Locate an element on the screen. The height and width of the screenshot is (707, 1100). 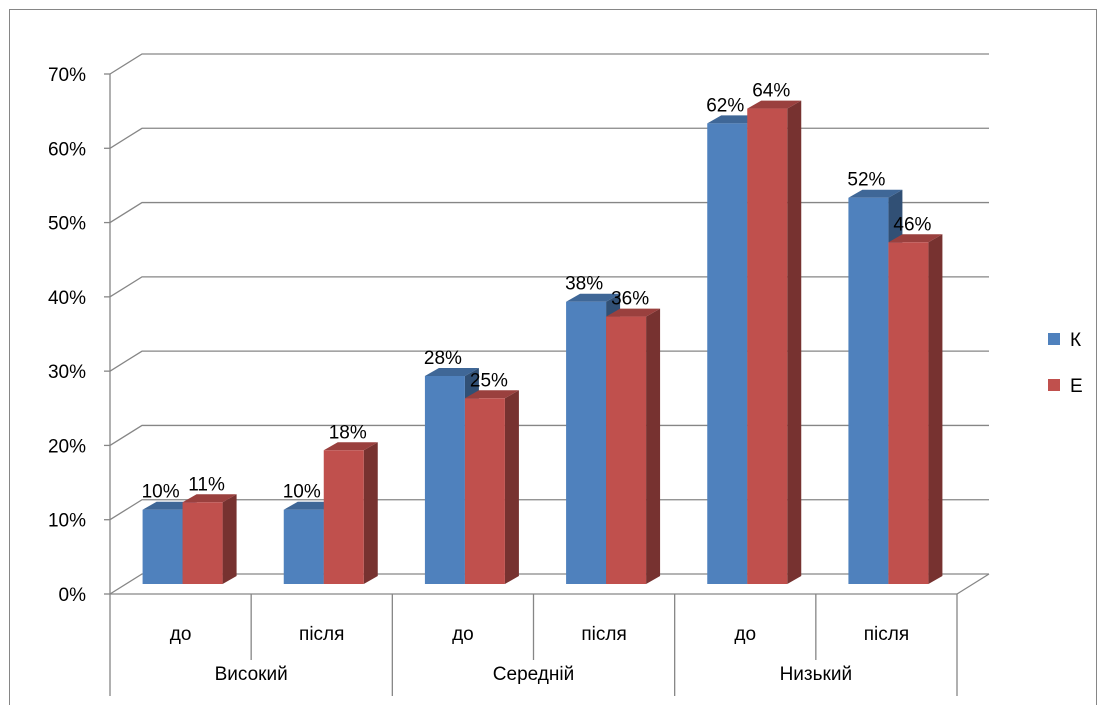
data-label: 62% is located at coordinates (725, 105).